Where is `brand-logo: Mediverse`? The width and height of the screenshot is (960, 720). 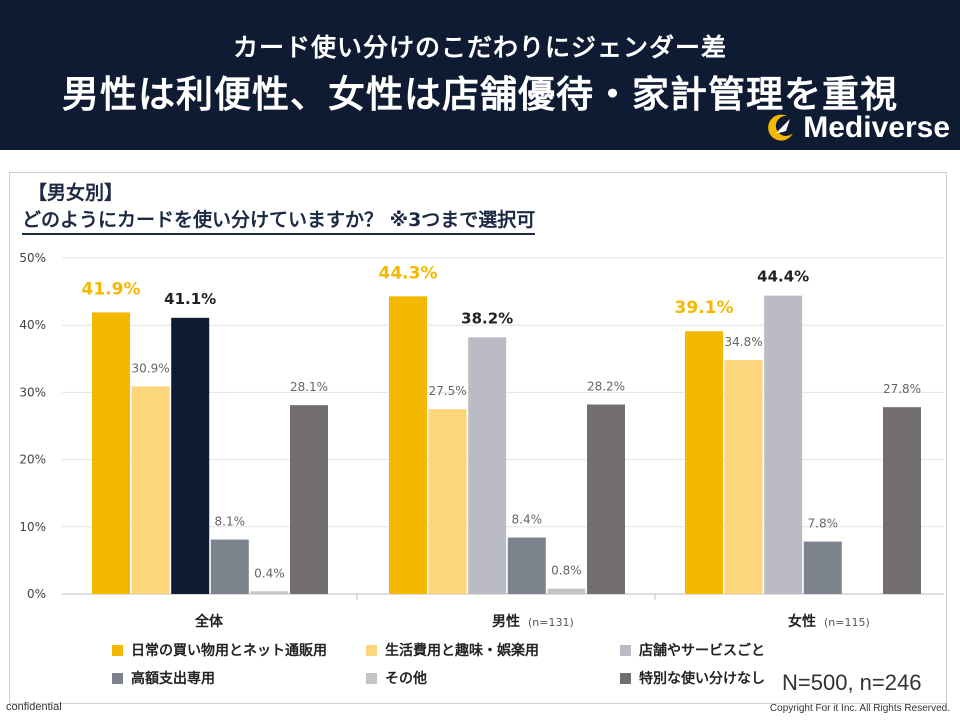
brand-logo: Mediverse is located at coordinates (856, 128).